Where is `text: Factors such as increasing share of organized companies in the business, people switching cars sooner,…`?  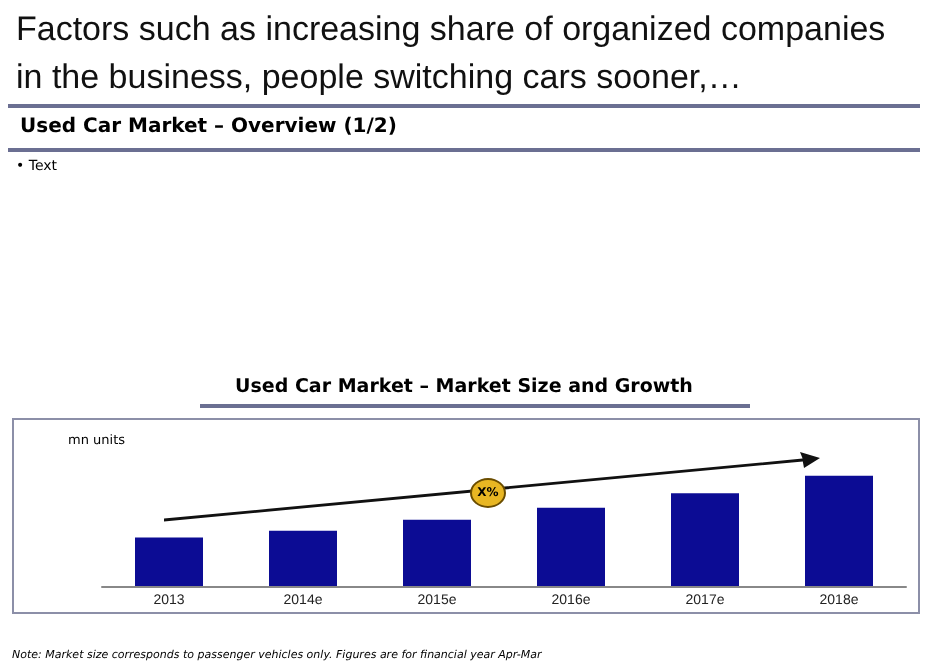
text: Factors such as increasing share of organized companies in the business, people switching cars sooner,… is located at coordinates (452, 54).